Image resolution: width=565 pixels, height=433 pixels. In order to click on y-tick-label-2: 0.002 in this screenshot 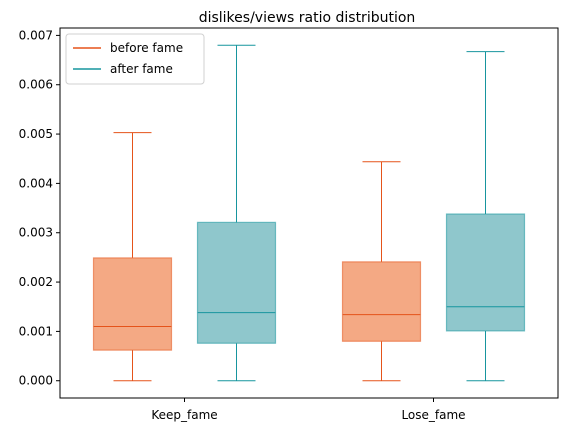, I will do `click(36, 282)`.